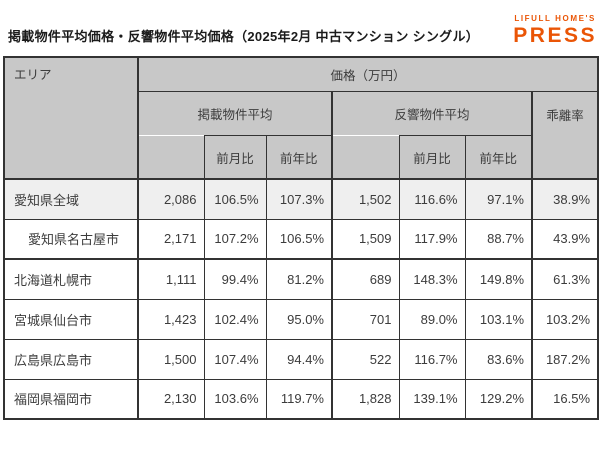 Image resolution: width=600 pixels, height=450 pixels. I want to click on response-mom-cell: 89.0%, so click(432, 319).